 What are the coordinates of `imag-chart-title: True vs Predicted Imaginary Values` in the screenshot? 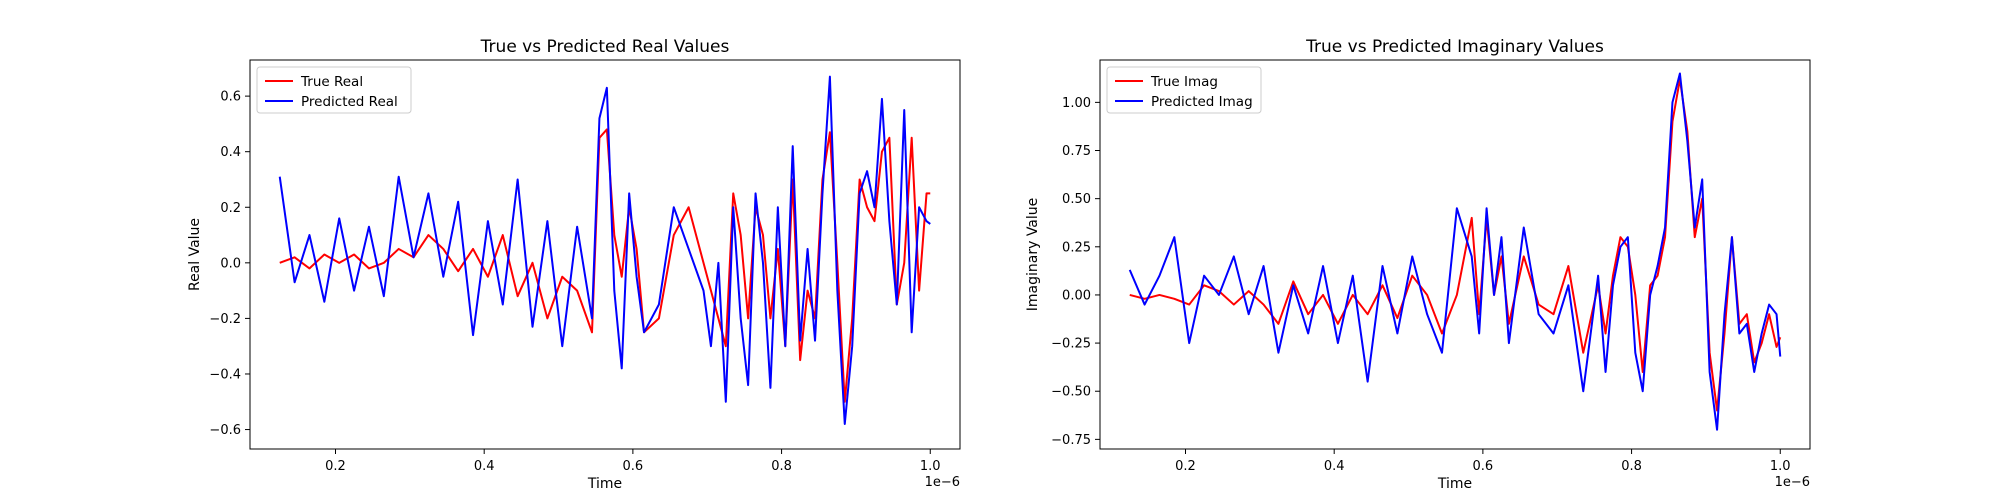 It's located at (1454, 47).